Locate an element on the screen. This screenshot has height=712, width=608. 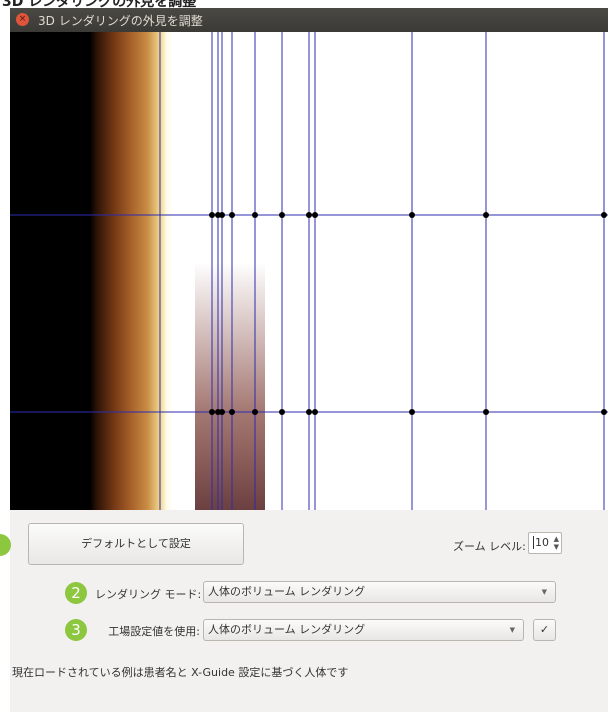
volume-shade is located at coordinates (230, 386).